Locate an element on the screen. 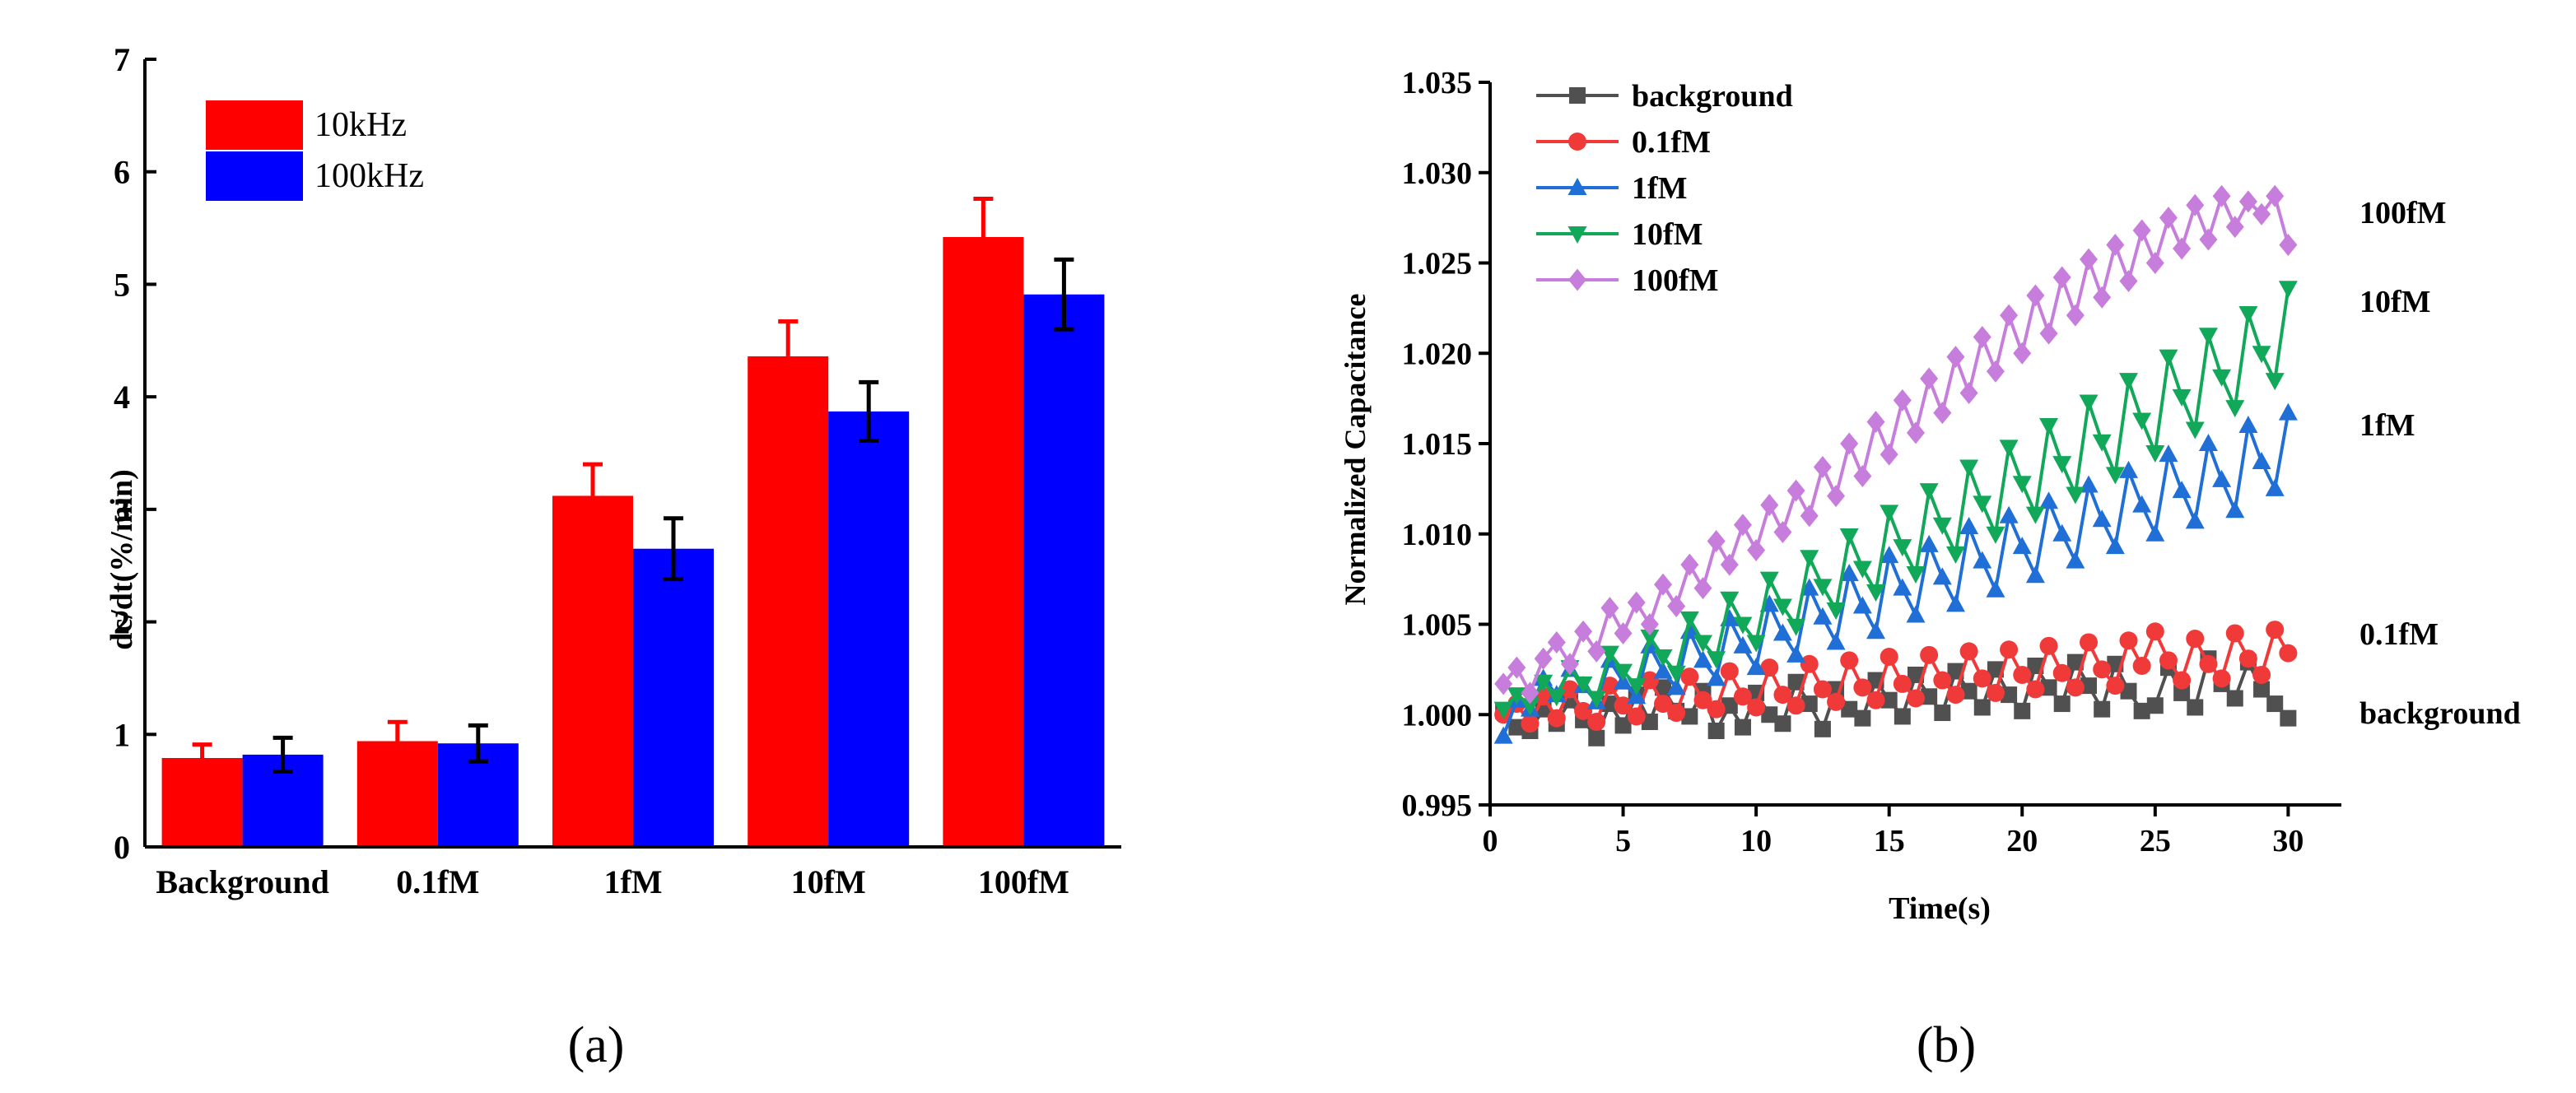 The height and width of the screenshot is (1093, 2576). end-label-10fm: 10fM is located at coordinates (2395, 302).